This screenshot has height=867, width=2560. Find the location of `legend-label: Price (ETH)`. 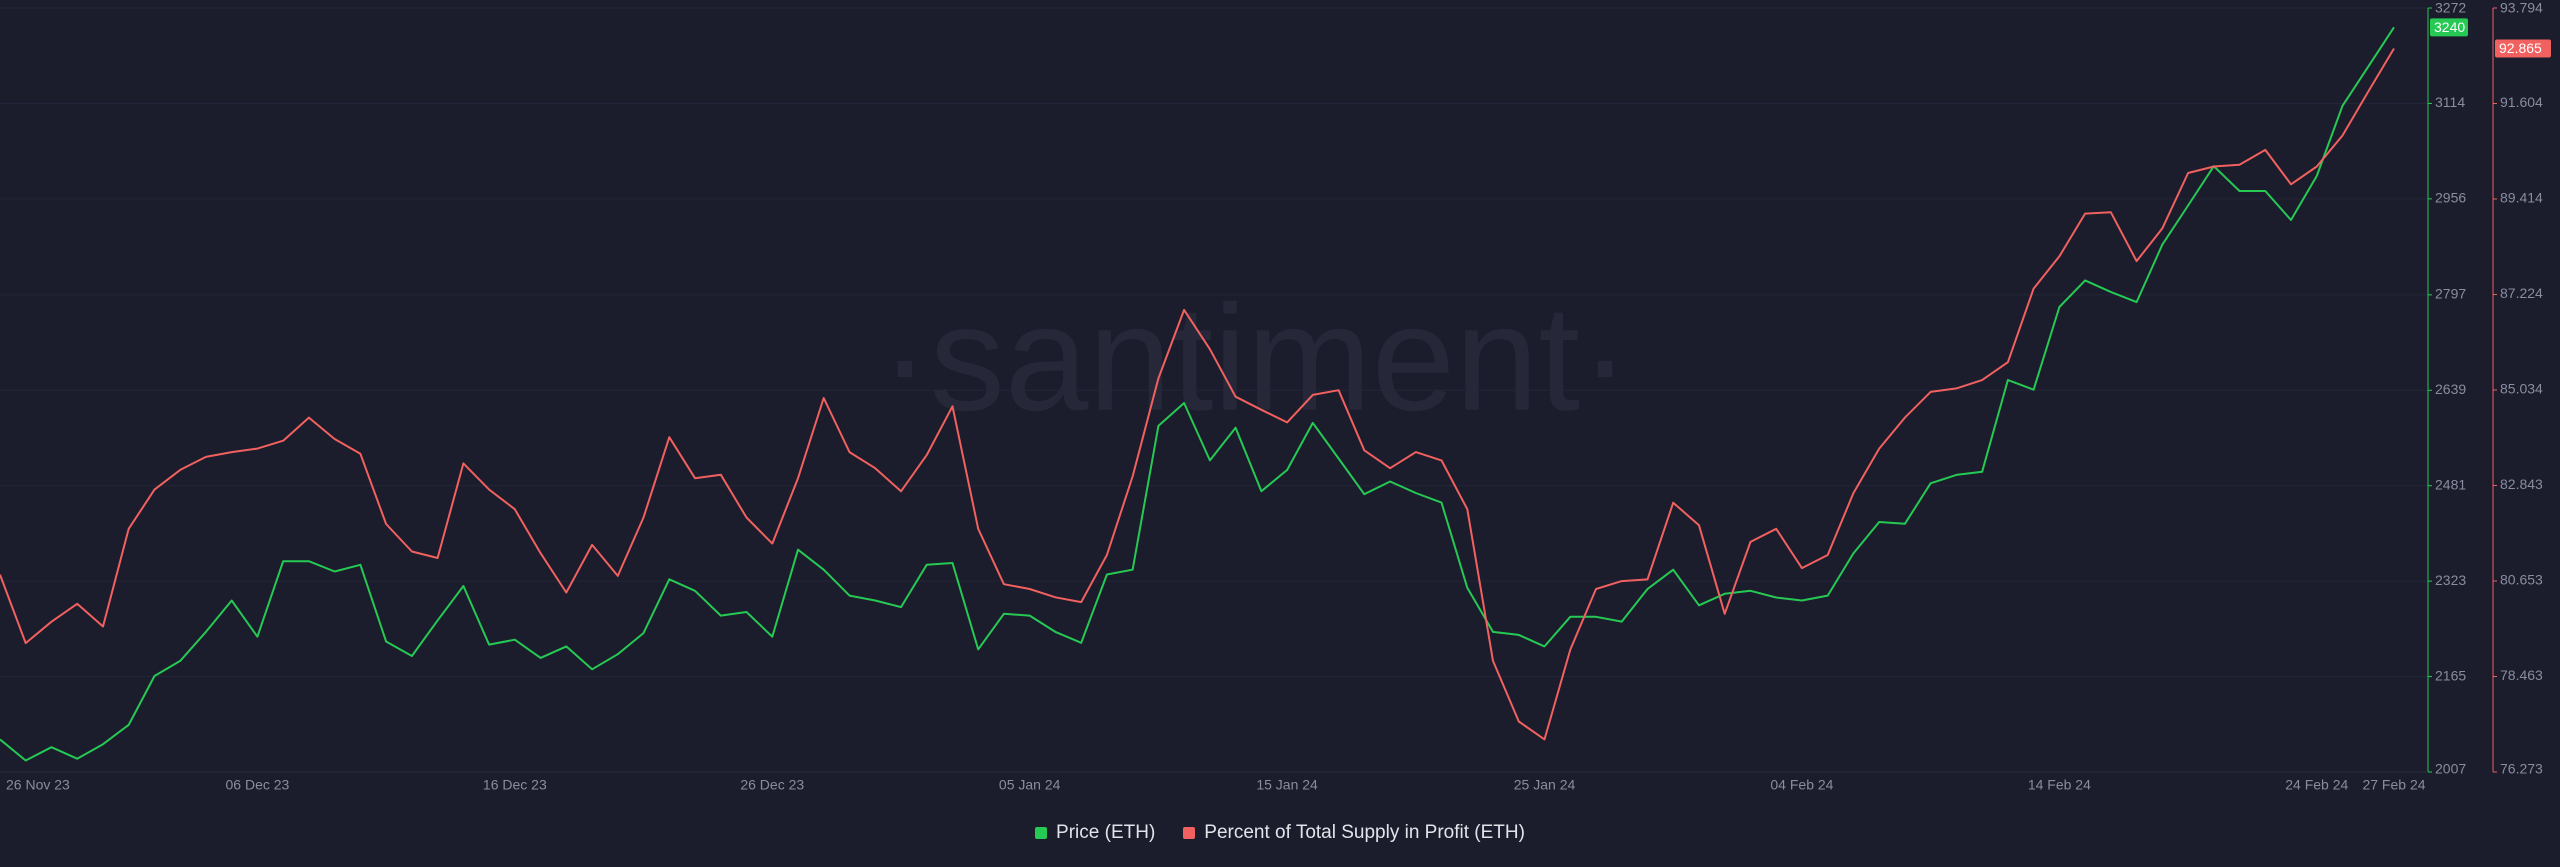

legend-label: Price (ETH) is located at coordinates (1106, 832).